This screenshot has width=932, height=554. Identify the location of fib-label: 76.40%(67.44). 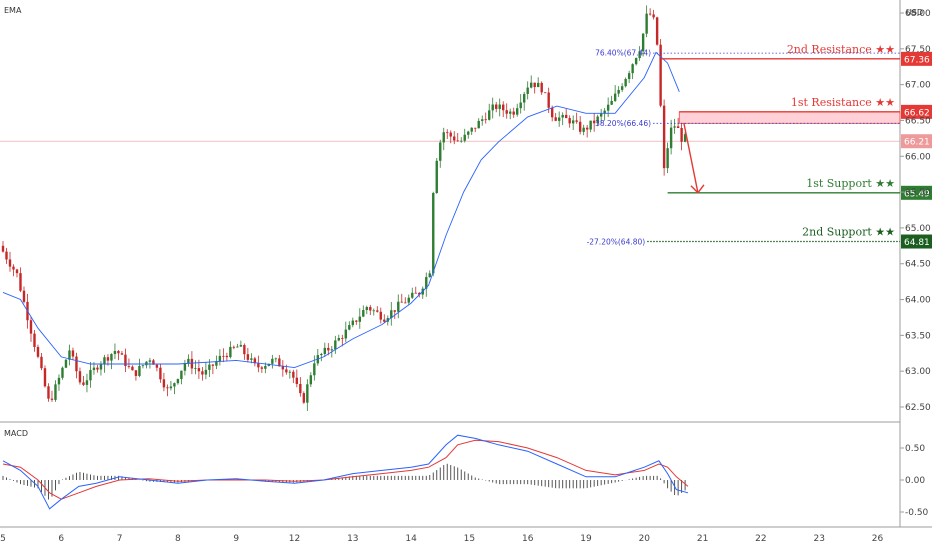
(623, 53).